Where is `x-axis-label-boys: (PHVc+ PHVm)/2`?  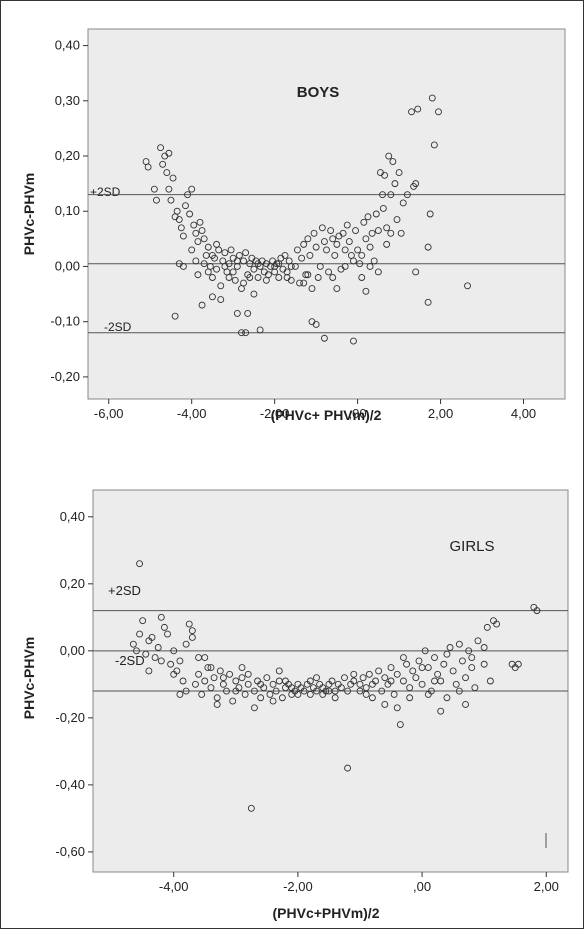
x-axis-label-boys: (PHVc+ PHVm)/2 is located at coordinates (326, 415).